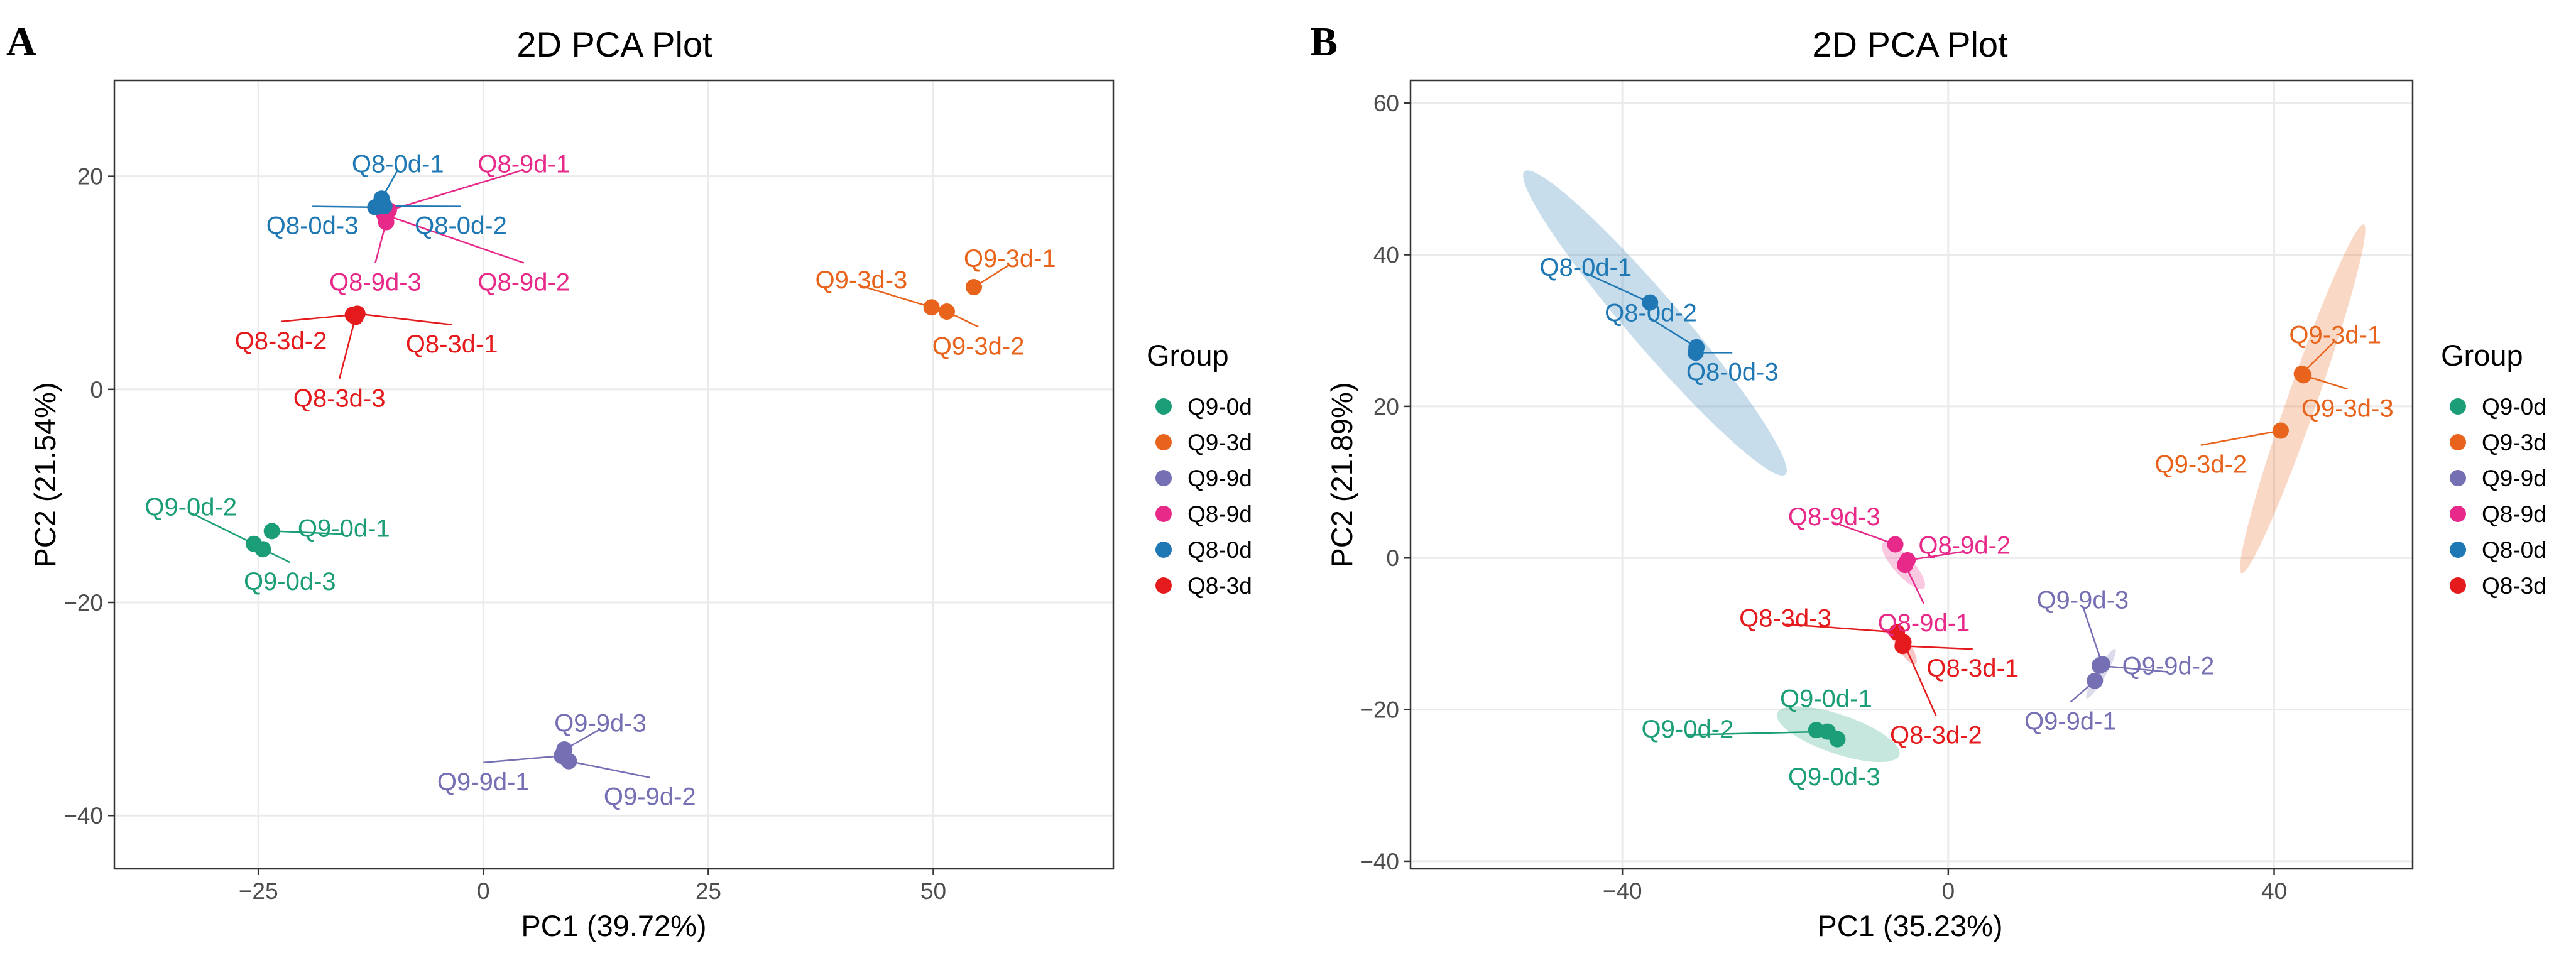  What do you see at coordinates (1622, 891) in the screenshot?
I see `x-tick-label: −40` at bounding box center [1622, 891].